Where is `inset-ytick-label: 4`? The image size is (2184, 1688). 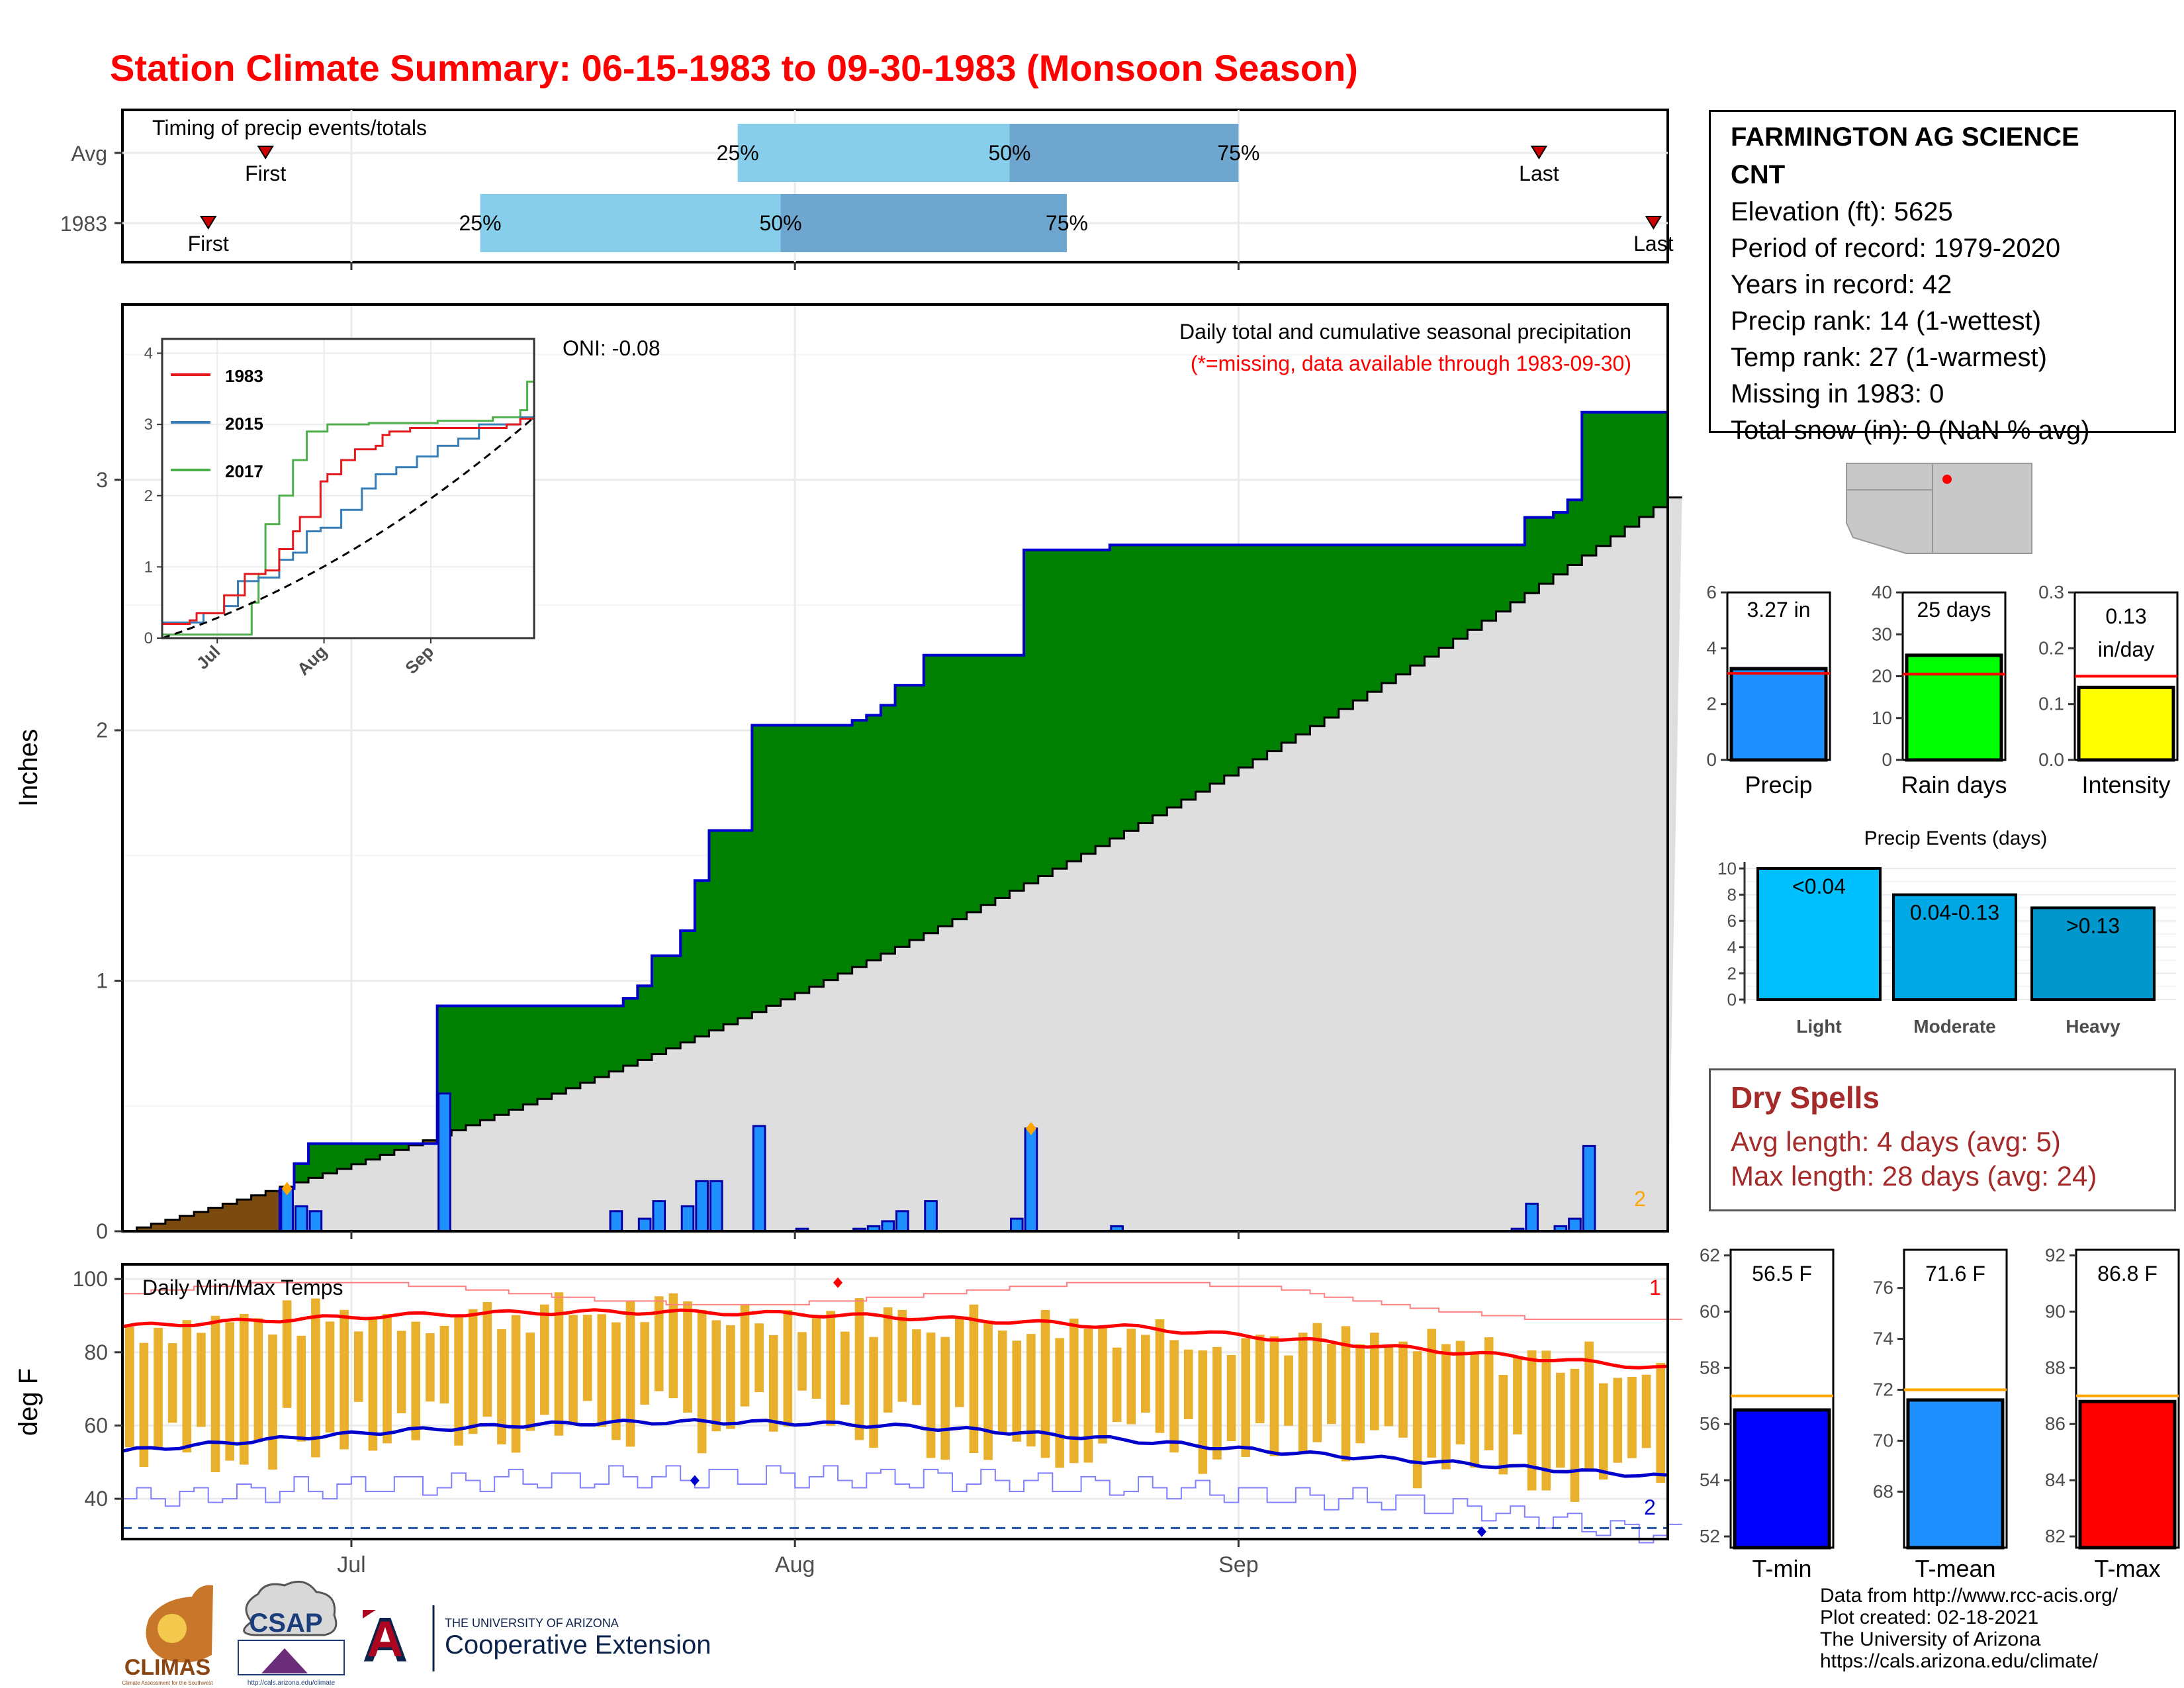 inset-ytick-label: 4 is located at coordinates (148, 354).